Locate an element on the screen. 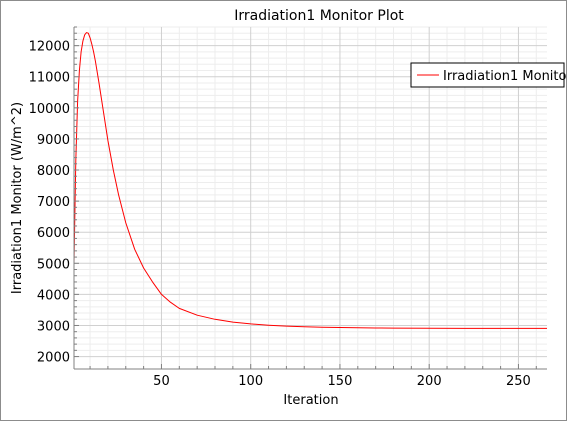 The height and width of the screenshot is (422, 567). x-tick-label: 50 is located at coordinates (161, 381).